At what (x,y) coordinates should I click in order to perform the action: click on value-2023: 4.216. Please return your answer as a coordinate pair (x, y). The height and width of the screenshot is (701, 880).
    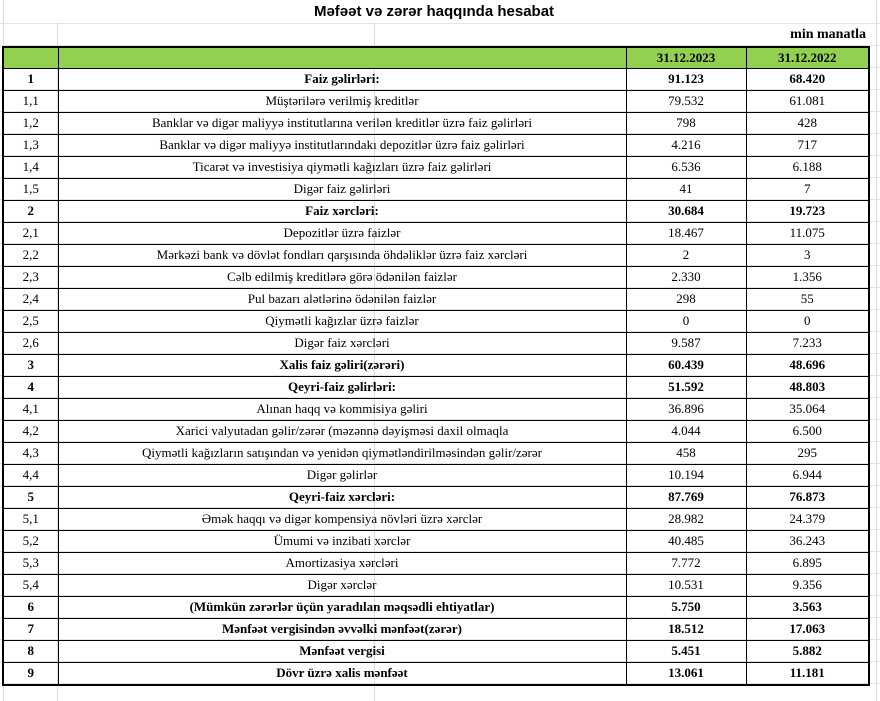
    Looking at the image, I should click on (686, 145).